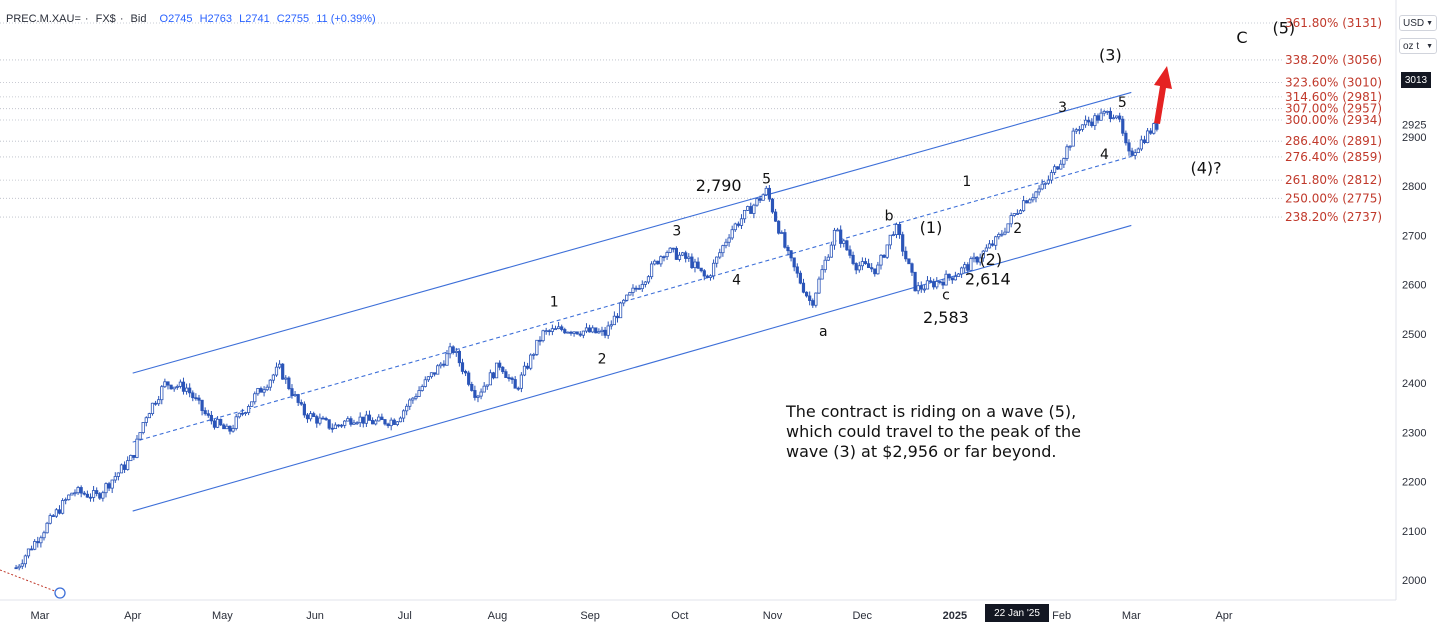 This screenshot has width=1443, height=625. Describe the element at coordinates (676, 231) in the screenshot. I see `wave-label: 3` at that location.